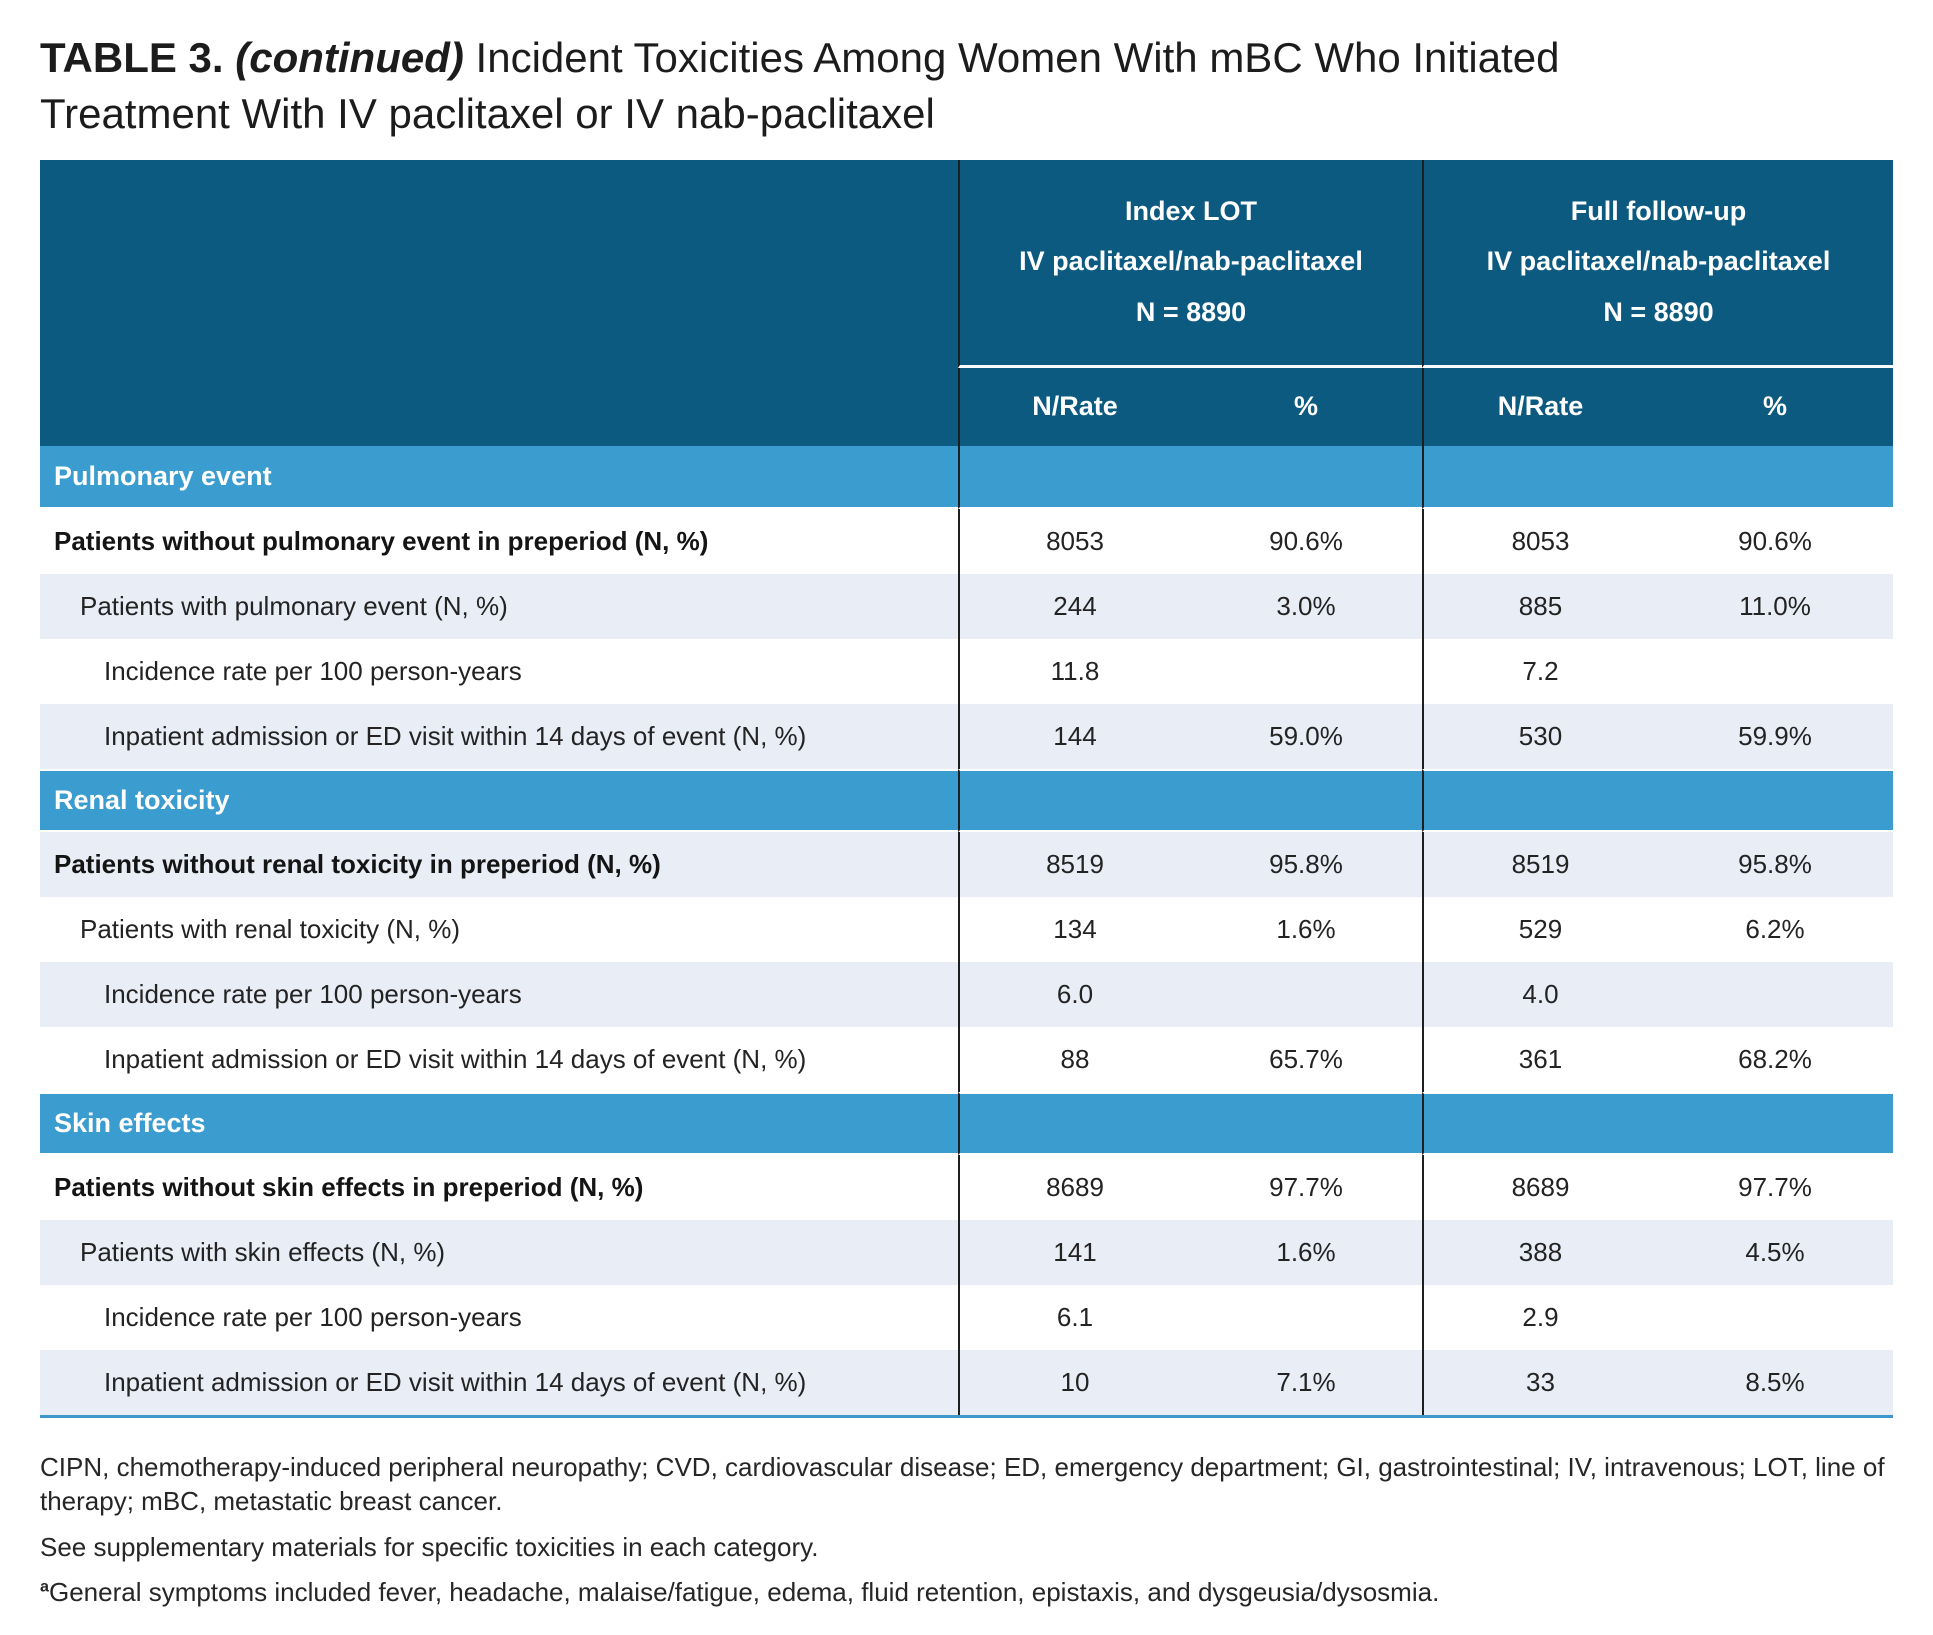 The height and width of the screenshot is (1635, 1933). What do you see at coordinates (1074, 929) in the screenshot?
I see `value-cell: 134` at bounding box center [1074, 929].